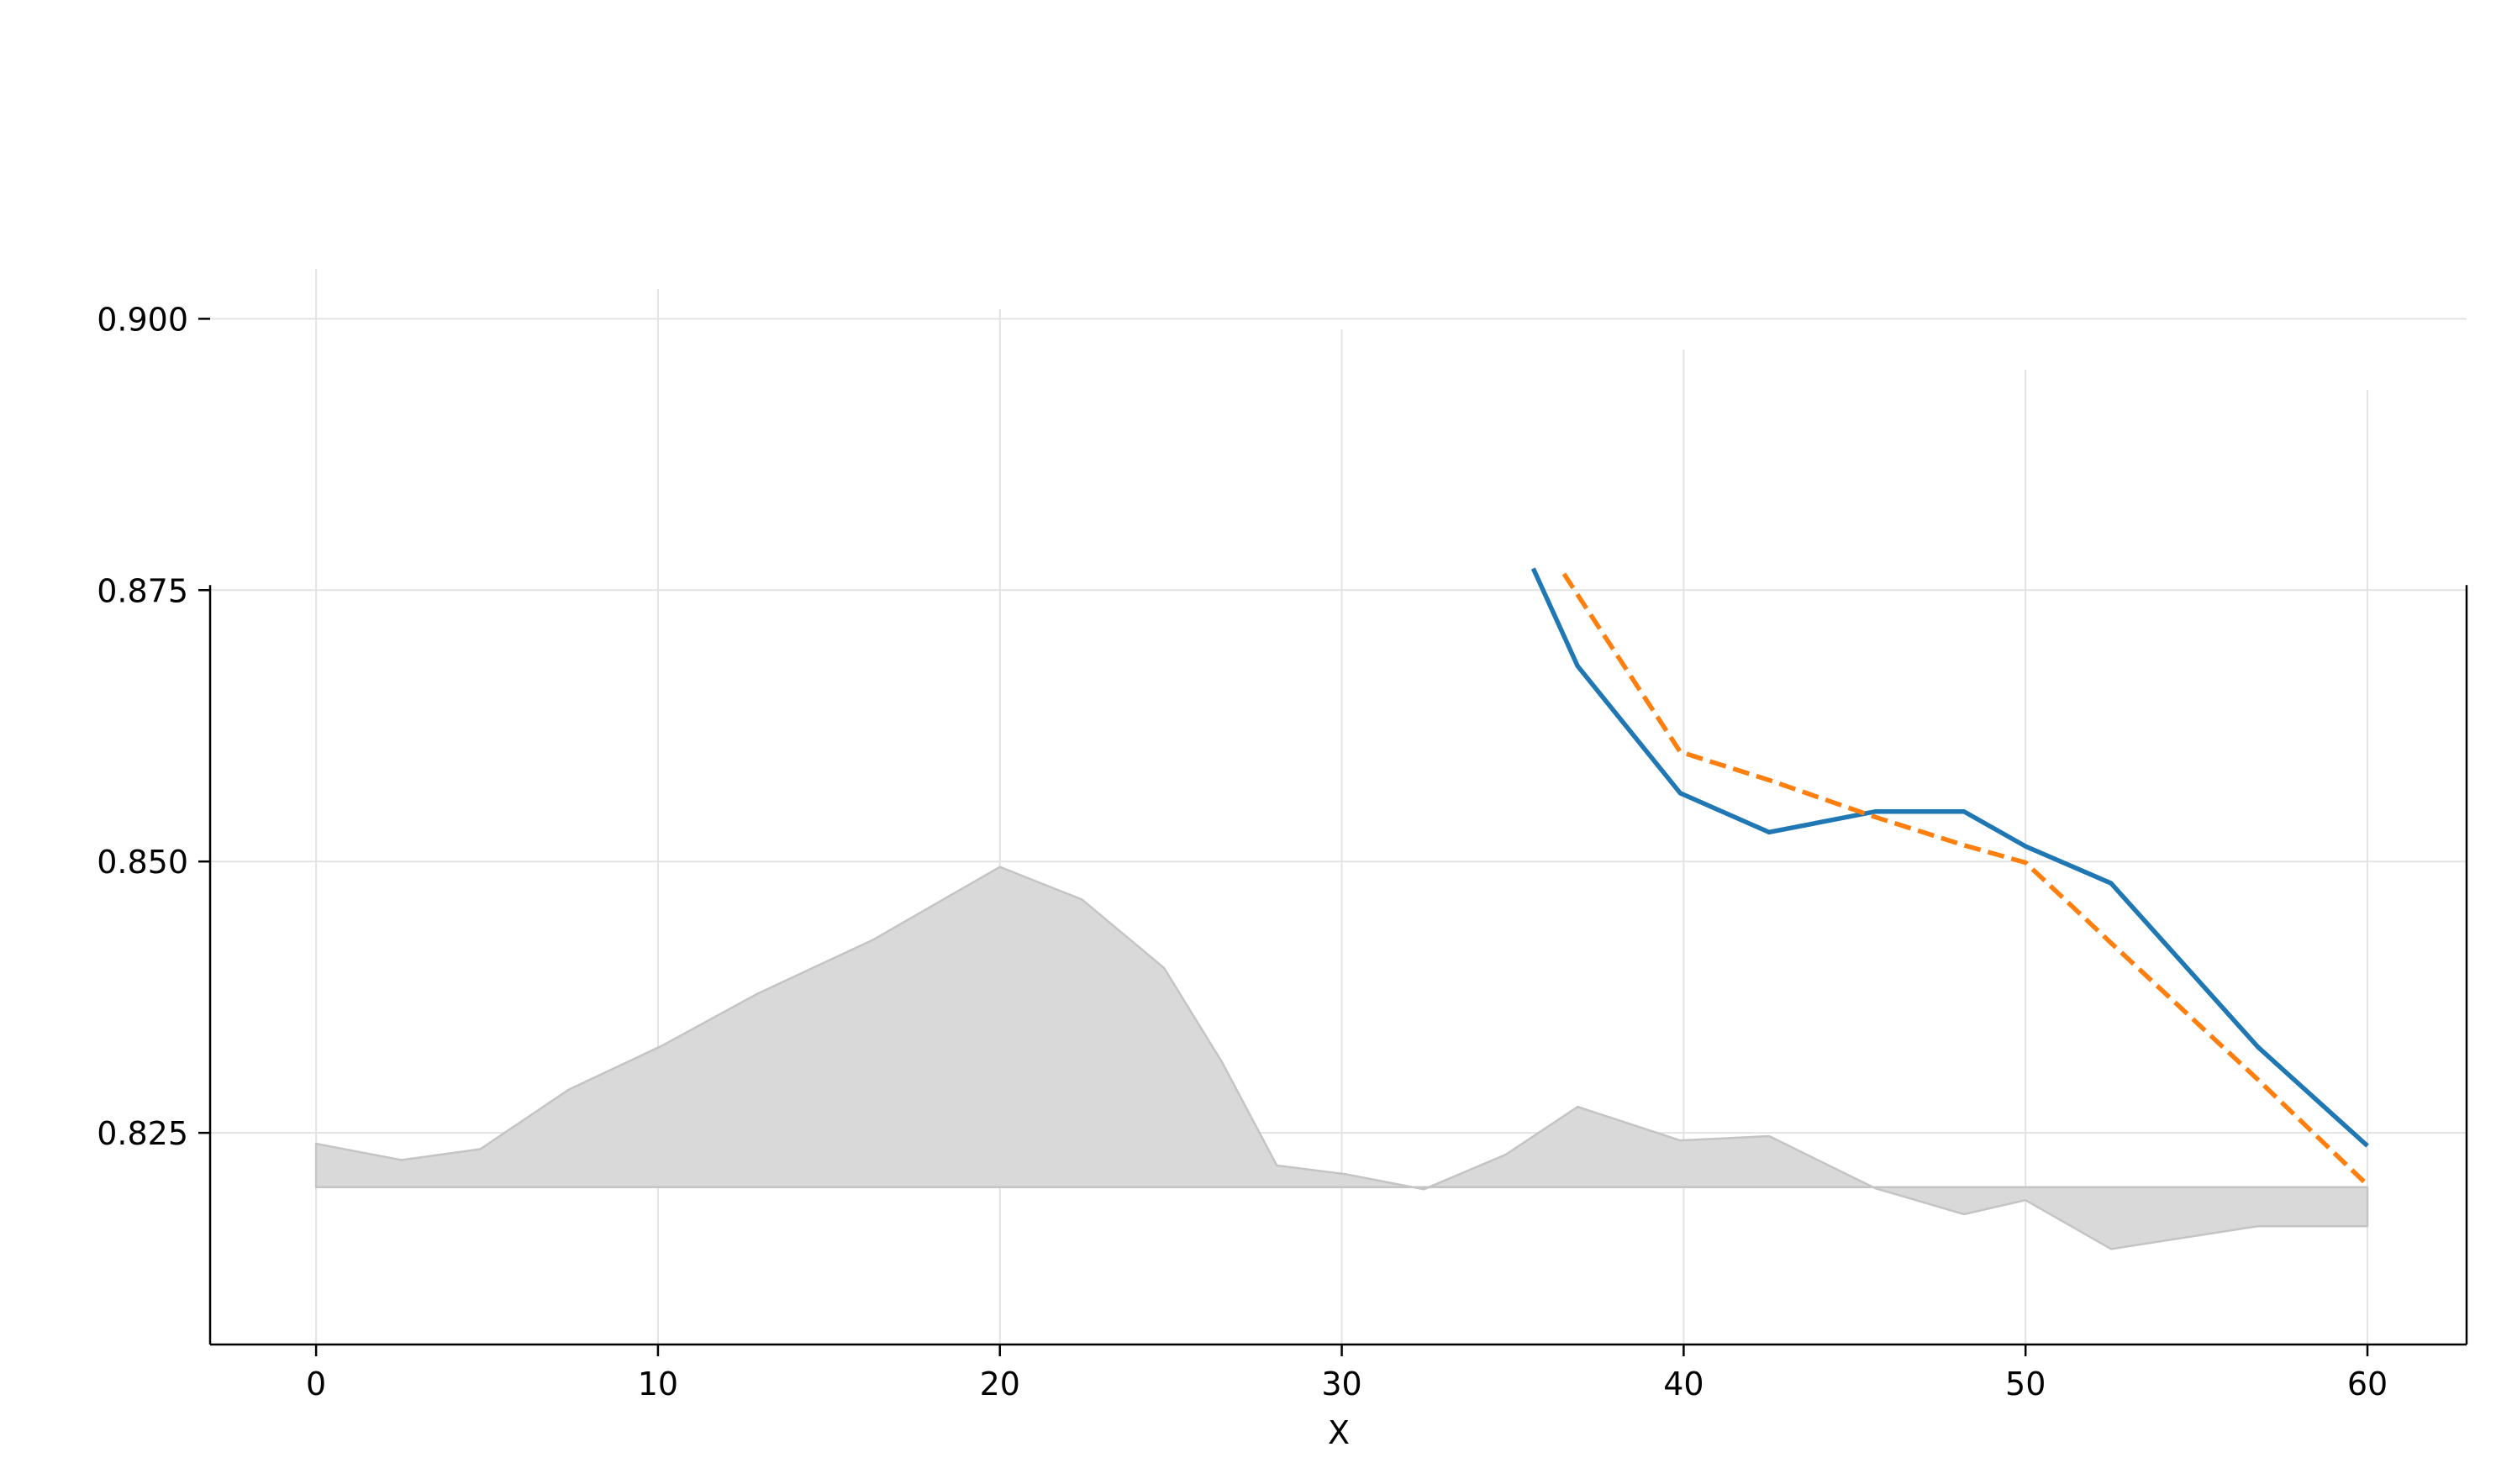  I want to click on x-tick-label: 30, so click(1341, 1384).